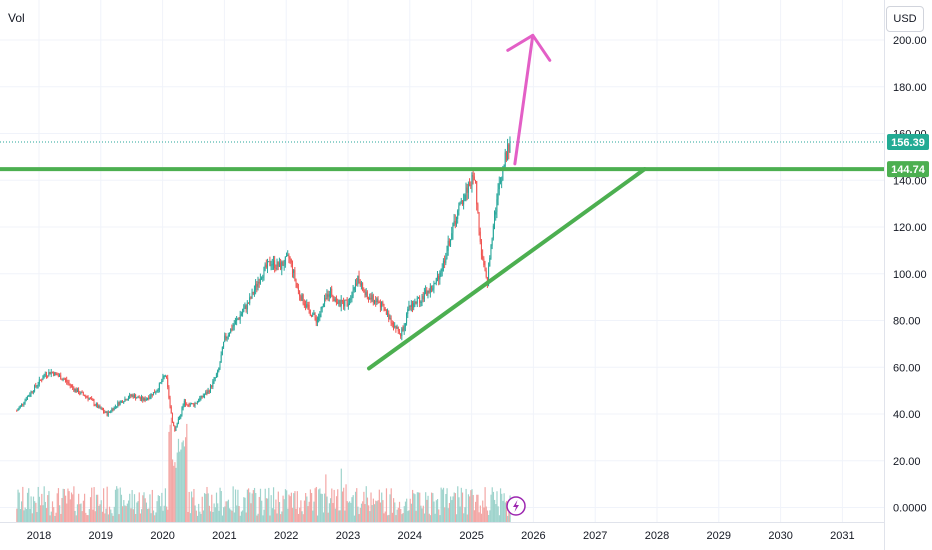 This screenshot has height=550, width=932. I want to click on volume-label: Vol, so click(16, 18).